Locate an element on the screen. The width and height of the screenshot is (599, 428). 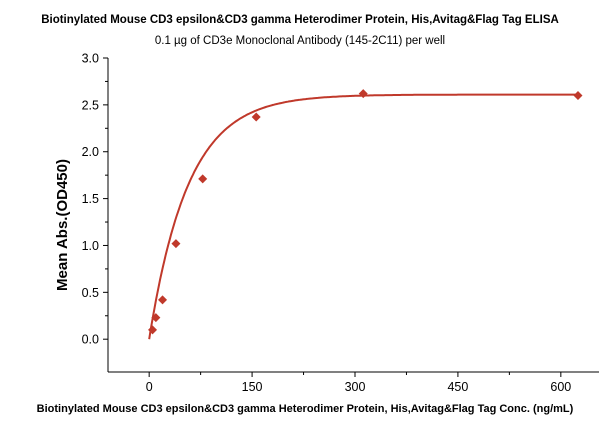
x-tick-label: 300 is located at coordinates (355, 387).